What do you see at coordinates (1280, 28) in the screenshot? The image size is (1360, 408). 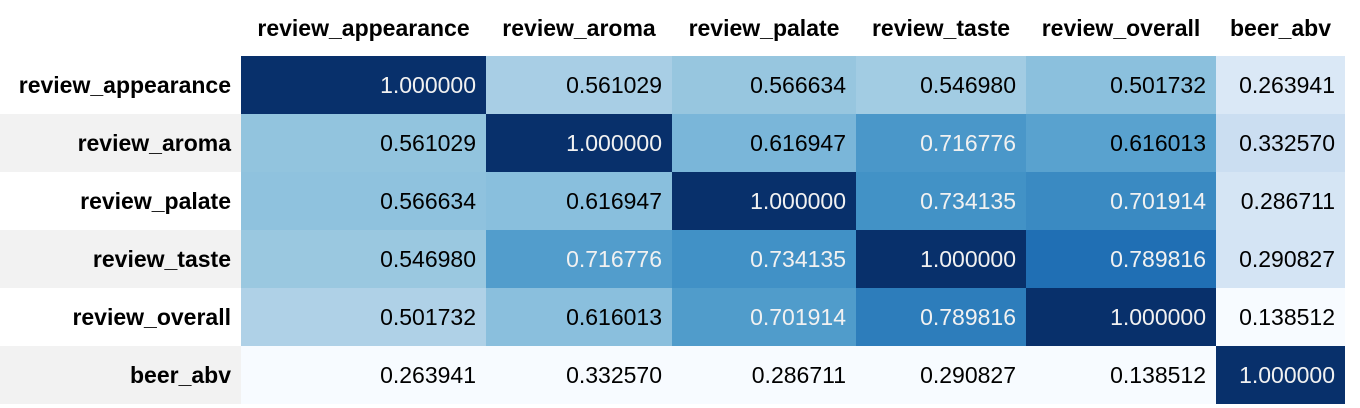 I see `column-header: beer_abv` at bounding box center [1280, 28].